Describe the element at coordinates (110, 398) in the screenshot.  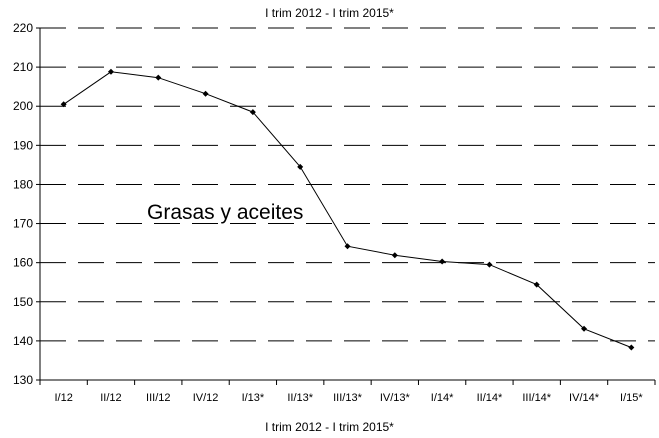
I see `x-tick-label: II/12` at that location.